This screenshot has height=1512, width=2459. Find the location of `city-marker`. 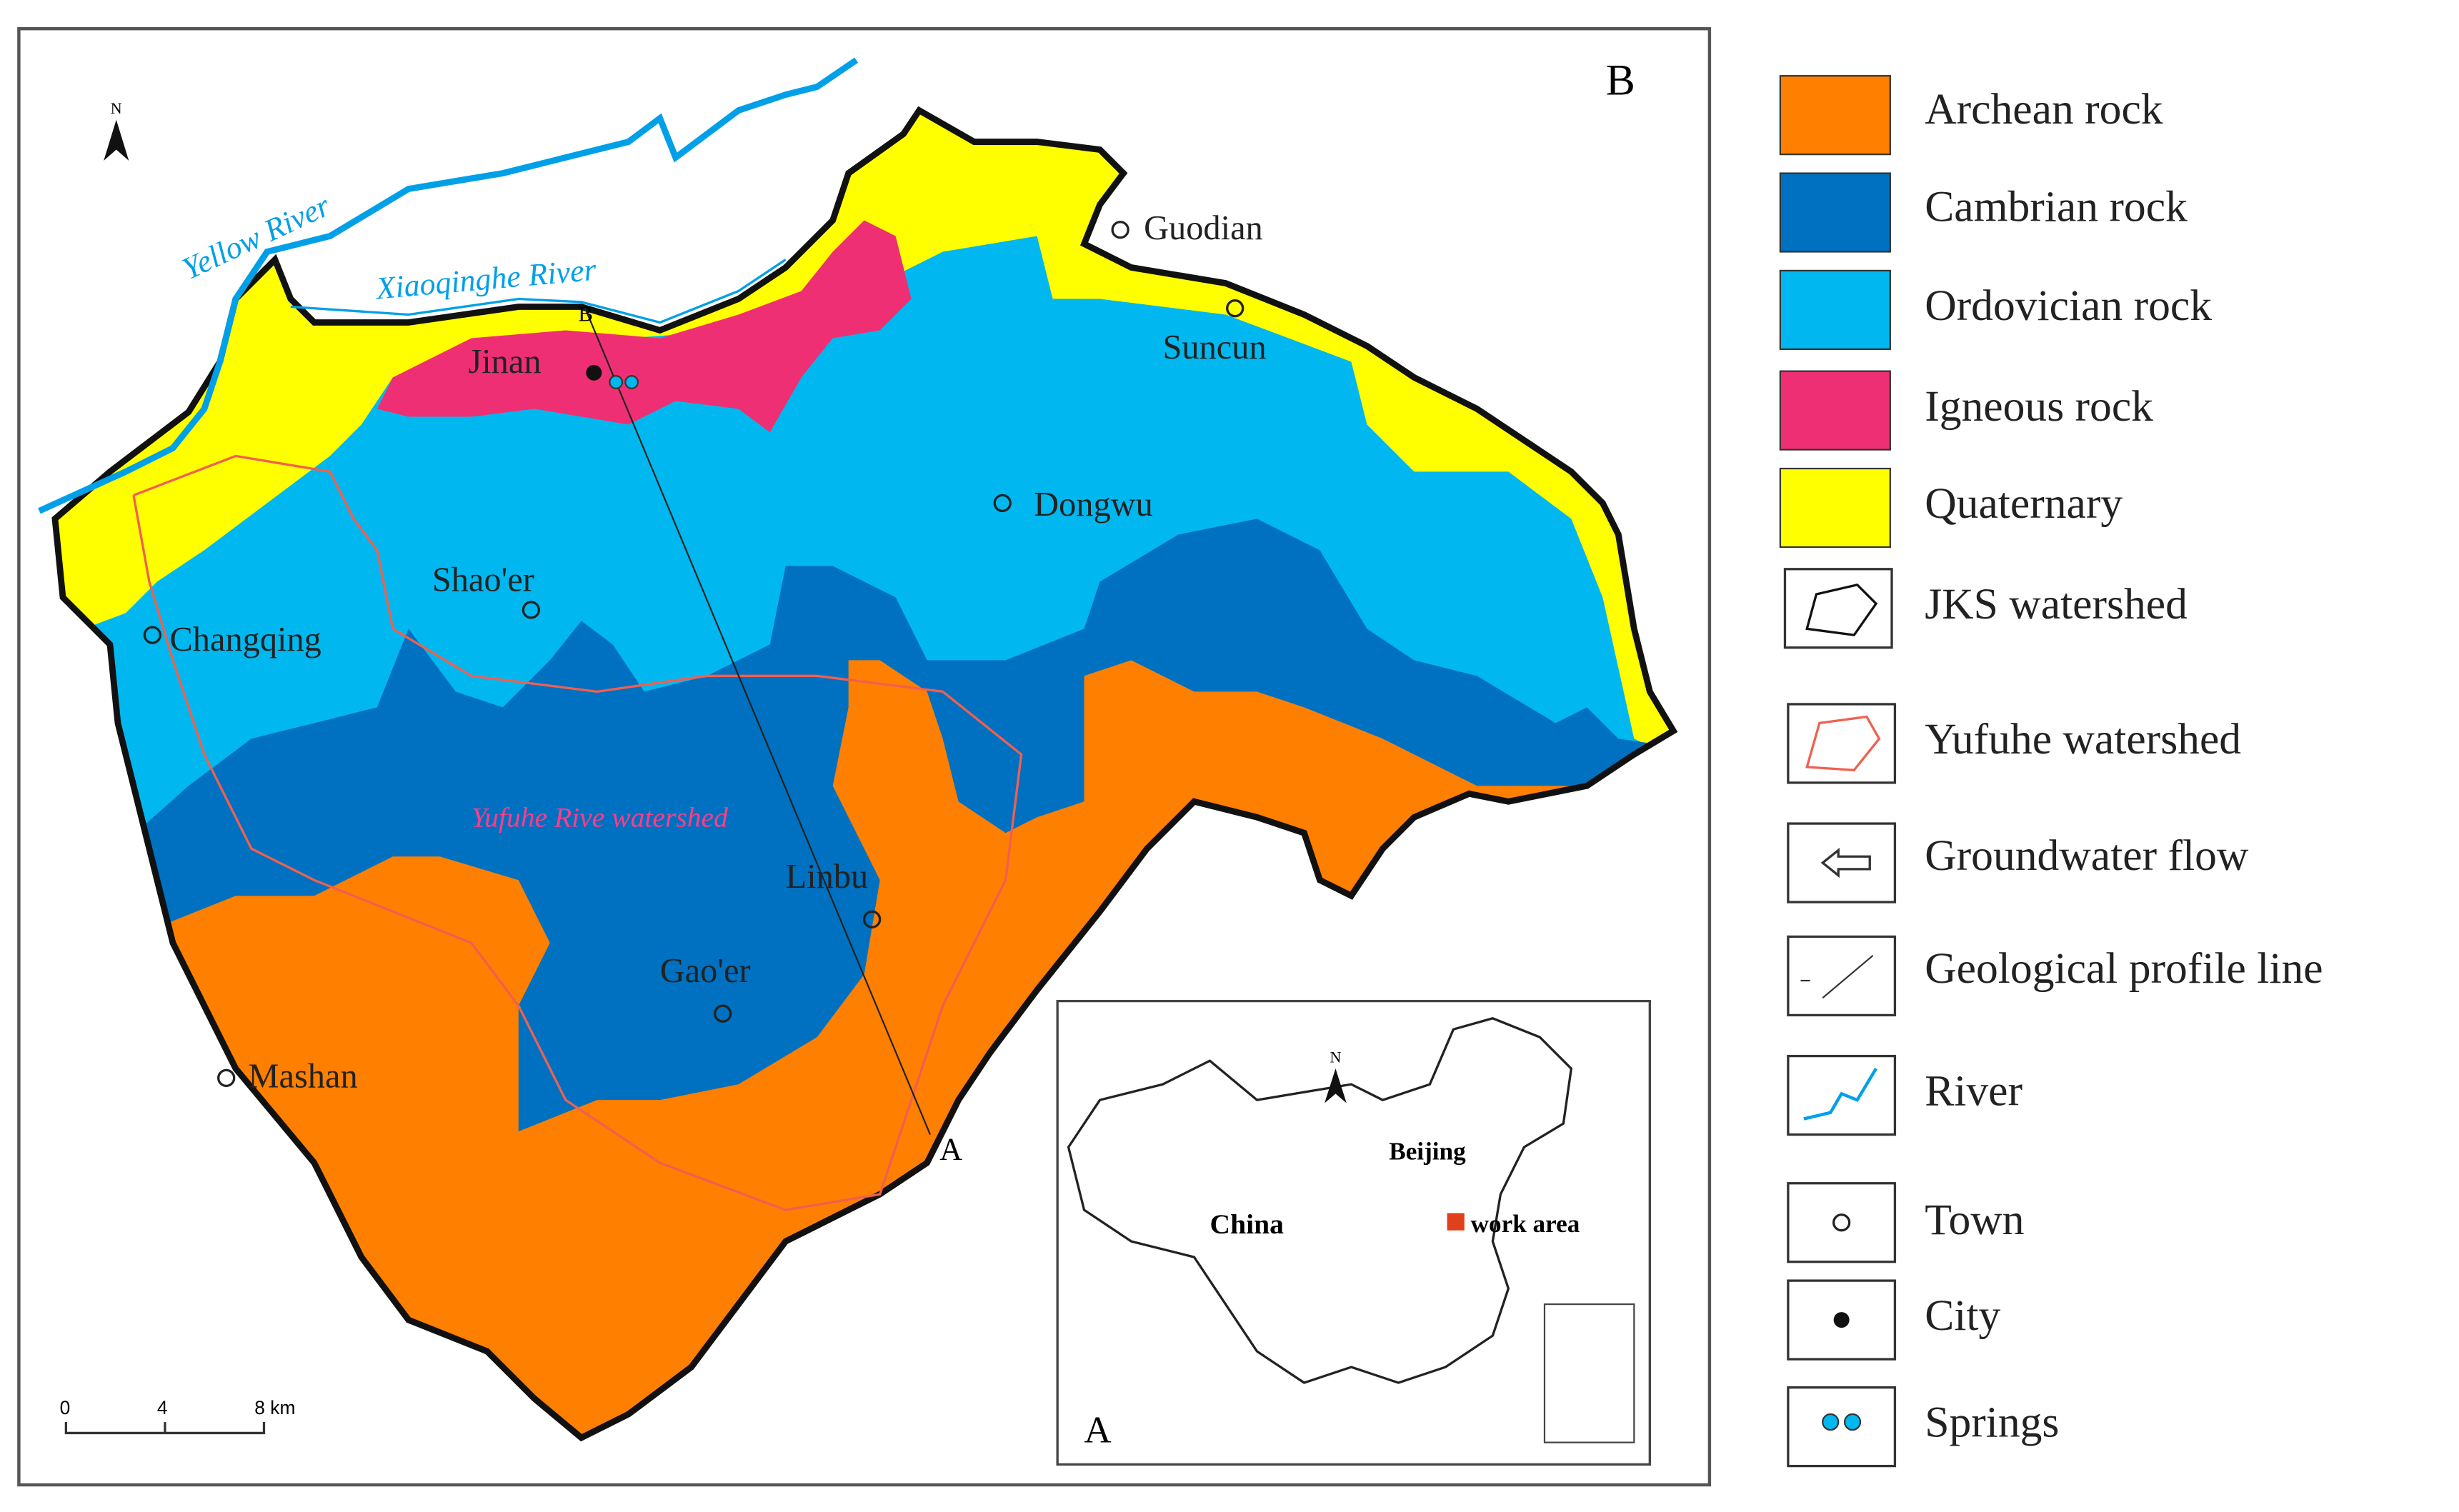

city-marker is located at coordinates (594, 372).